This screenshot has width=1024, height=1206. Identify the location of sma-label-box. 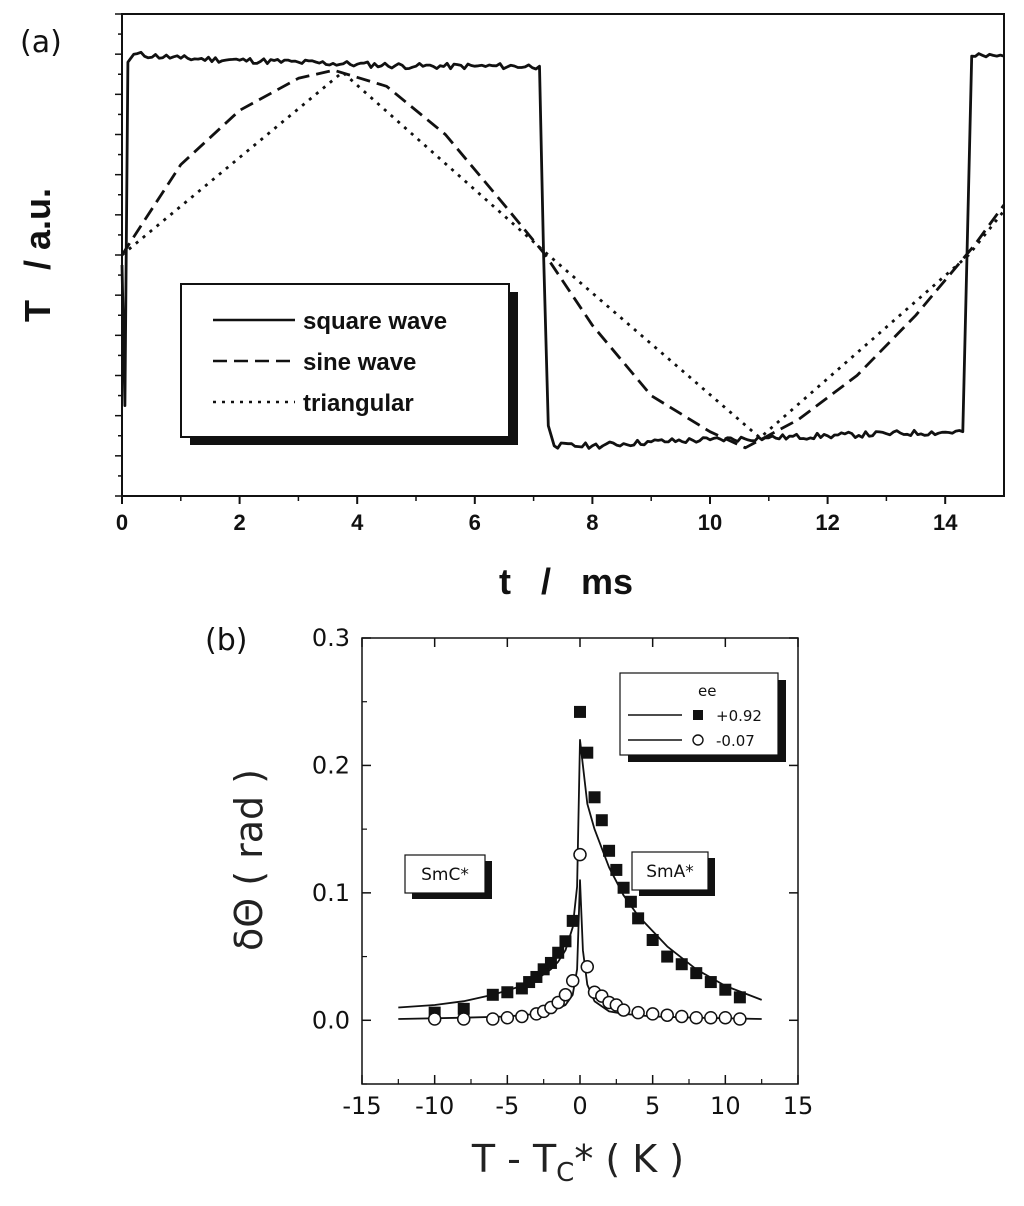
(670, 871).